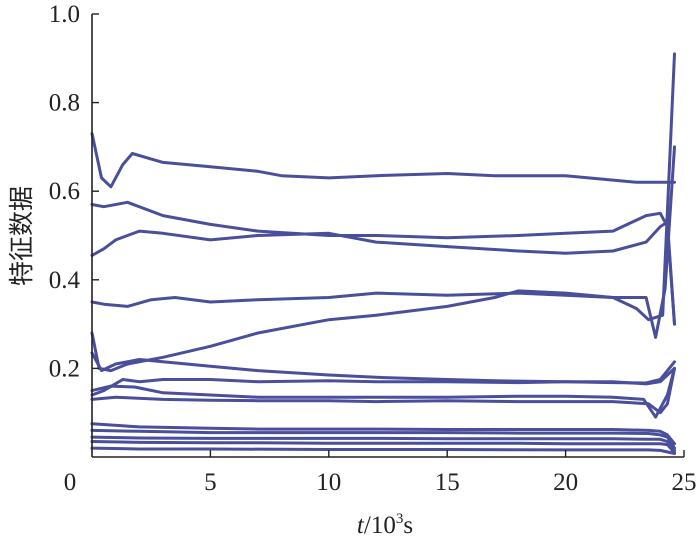  What do you see at coordinates (684, 482) in the screenshot?
I see `x-tick-label: 25` at bounding box center [684, 482].